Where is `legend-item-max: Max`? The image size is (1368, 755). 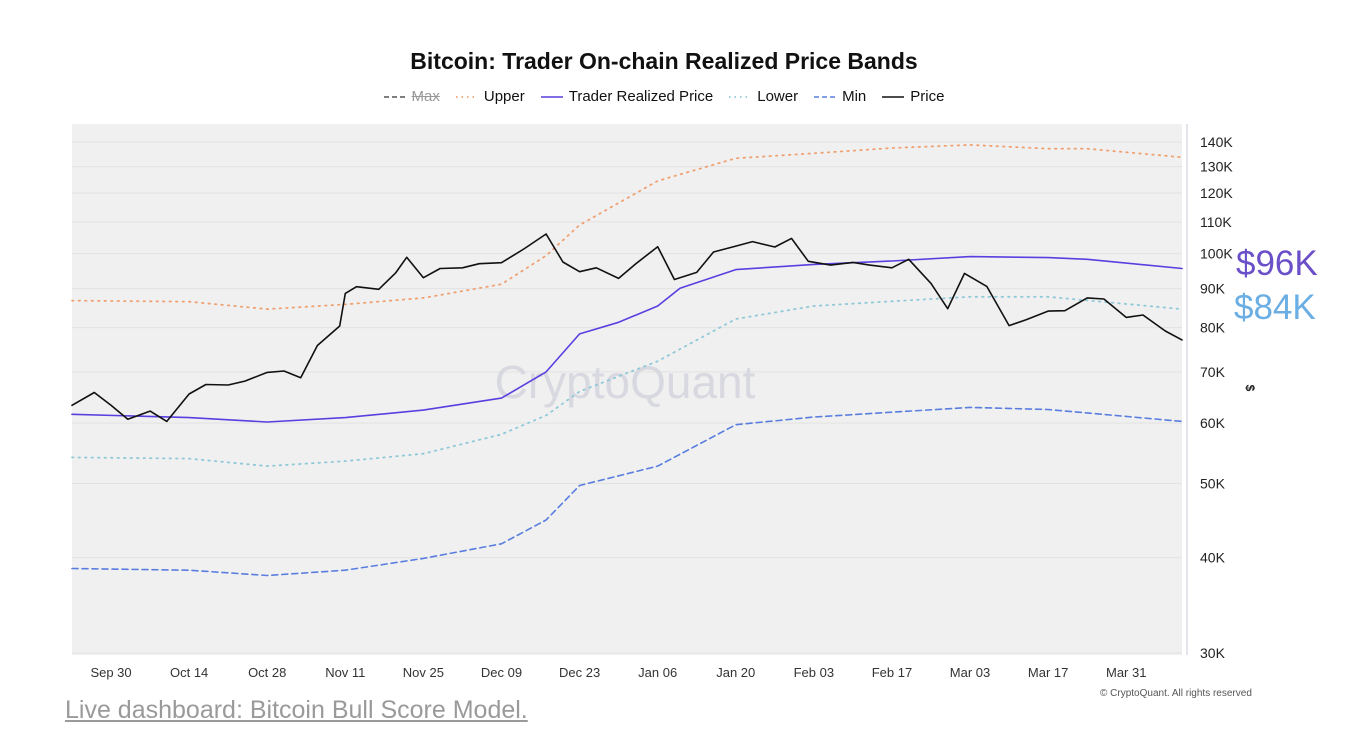 legend-item-max: Max is located at coordinates (411, 96).